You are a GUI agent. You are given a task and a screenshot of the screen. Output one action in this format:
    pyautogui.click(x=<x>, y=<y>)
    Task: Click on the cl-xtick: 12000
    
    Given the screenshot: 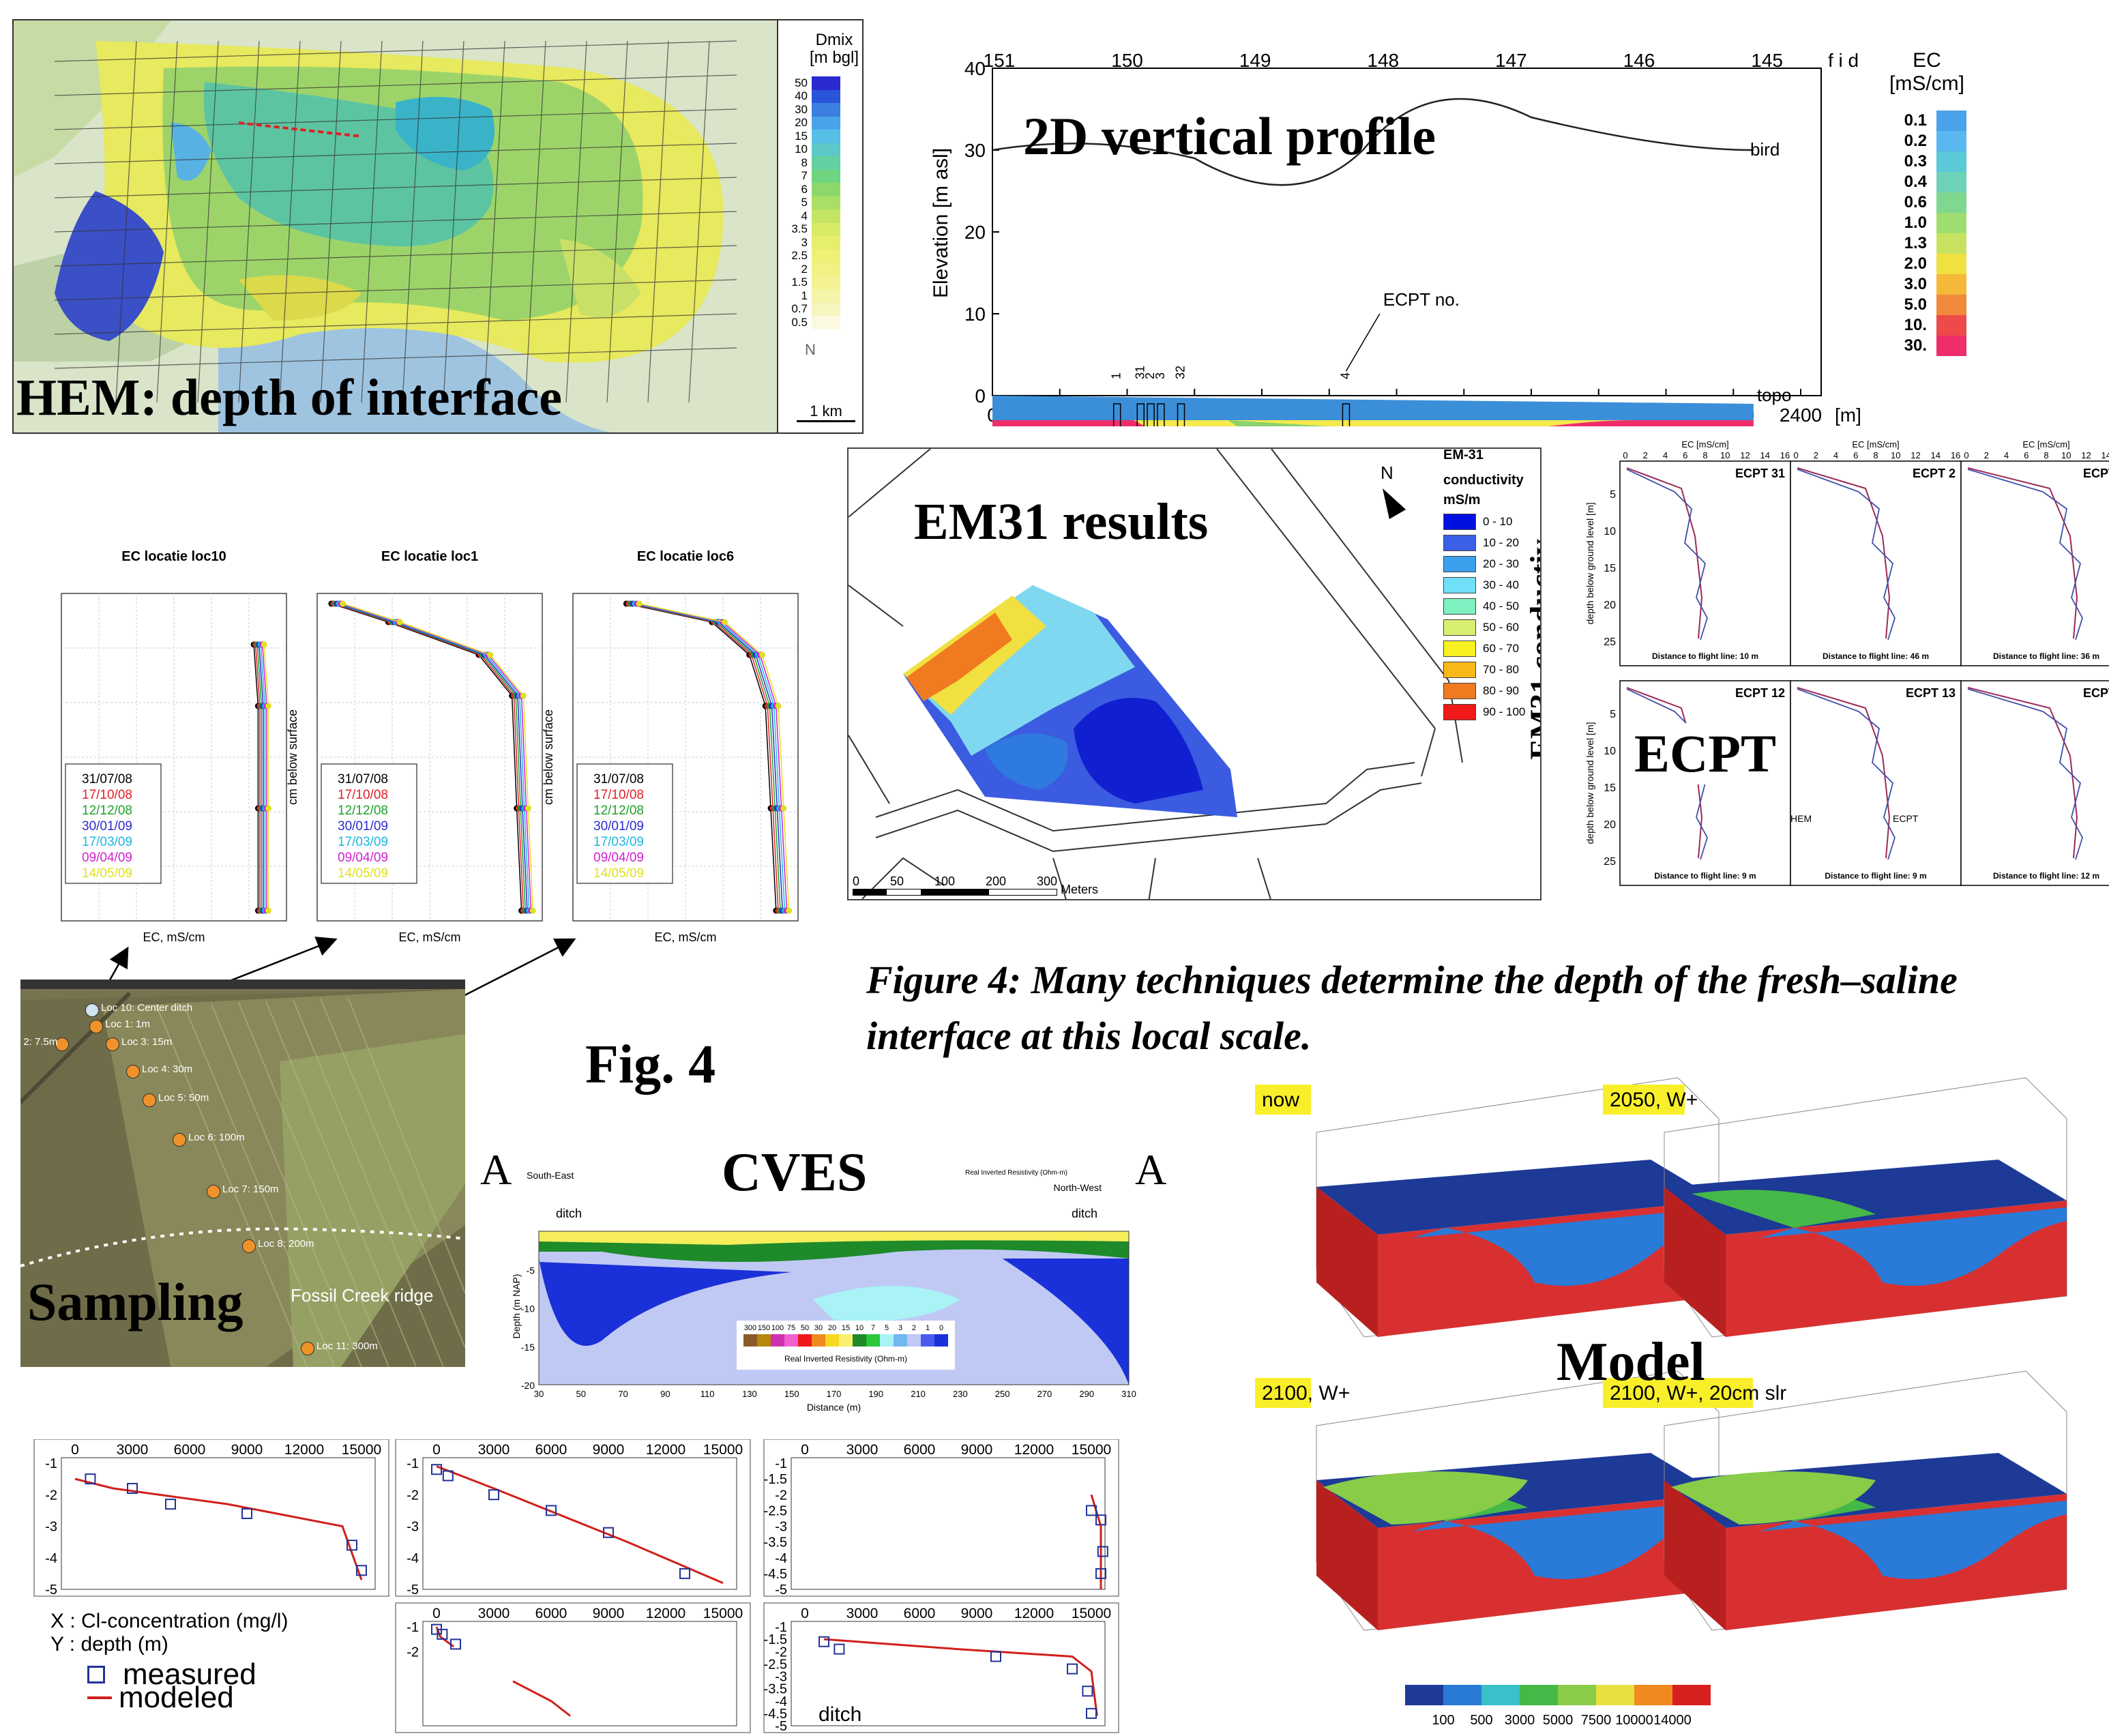 What is the action you would take?
    pyautogui.click(x=665, y=1614)
    